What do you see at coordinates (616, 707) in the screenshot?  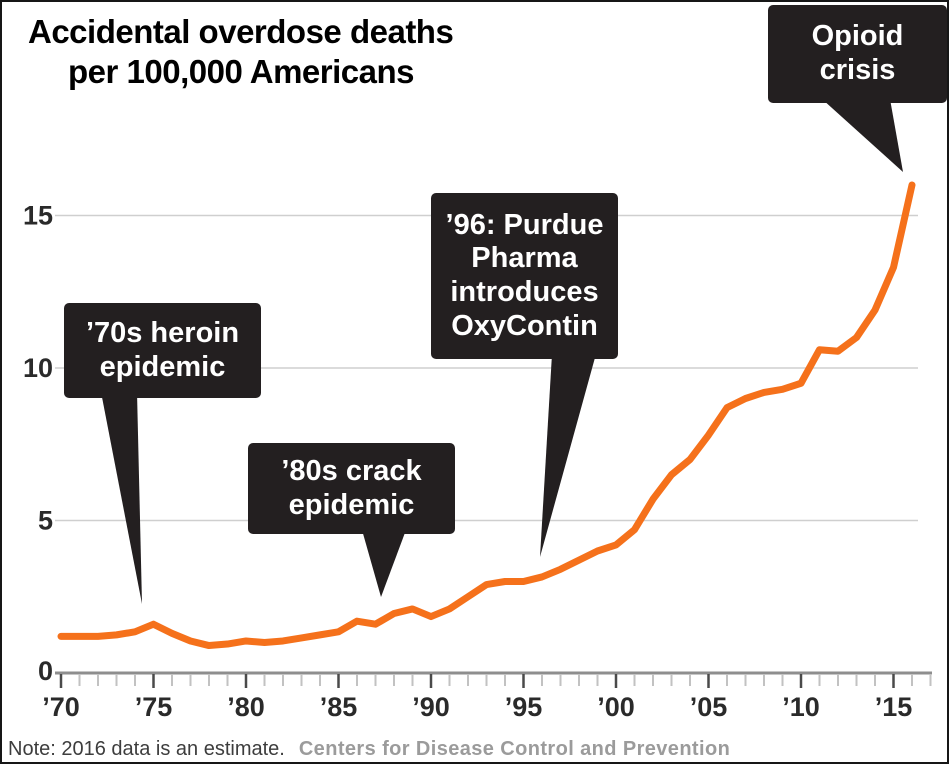 I see `x-tick-label-2000: ’00` at bounding box center [616, 707].